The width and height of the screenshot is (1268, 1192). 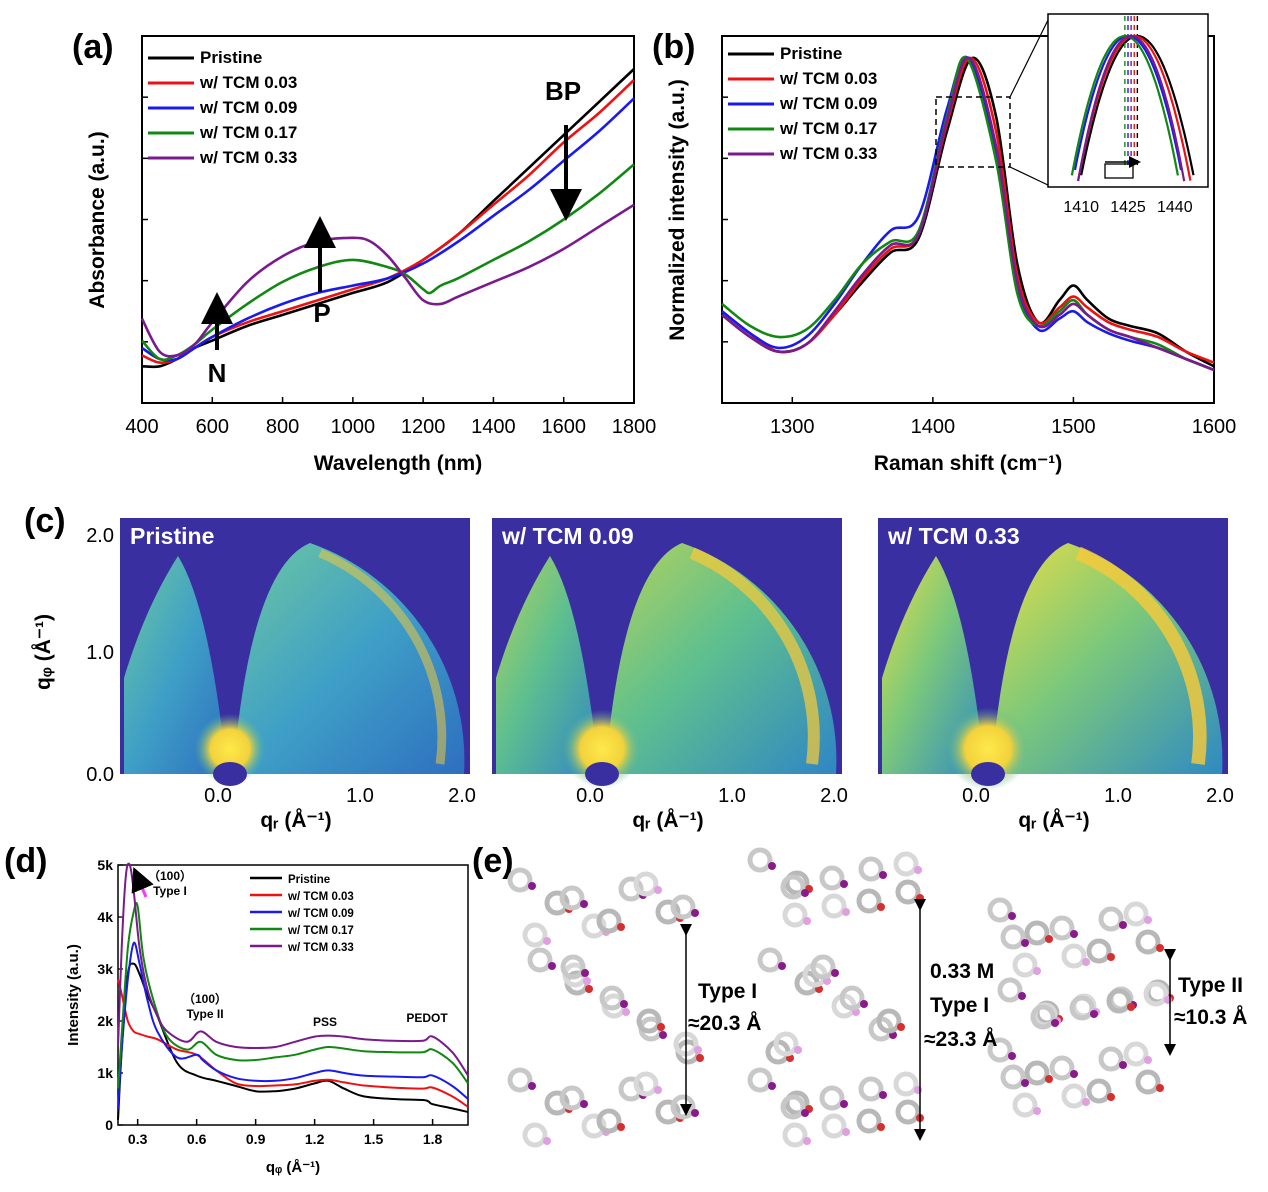 What do you see at coordinates (100, 775) in the screenshot?
I see `giwaxs-ytick-0: 0.0` at bounding box center [100, 775].